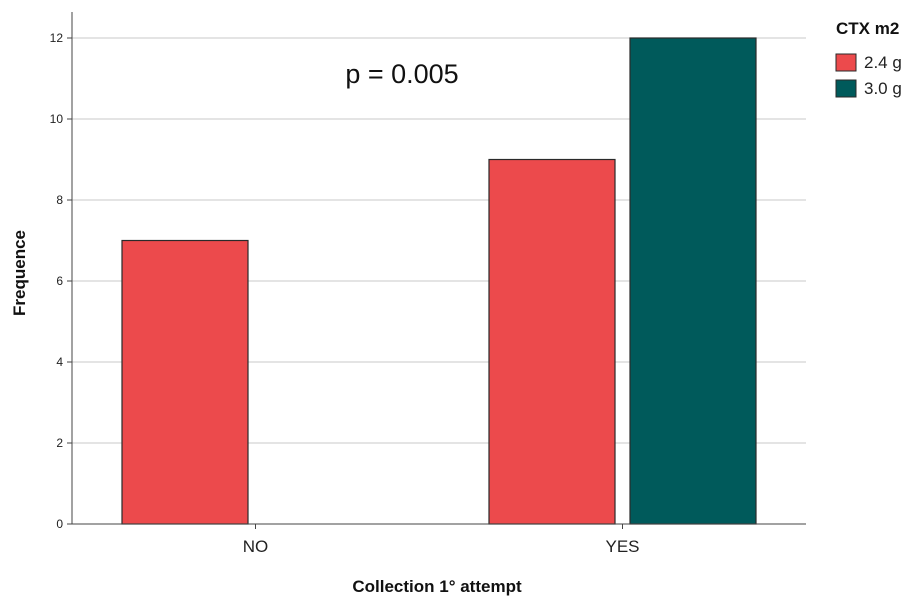 Image resolution: width=916 pixels, height=599 pixels. Describe the element at coordinates (441, 540) in the screenshot. I see `x-axis-categories: NO YES` at that location.